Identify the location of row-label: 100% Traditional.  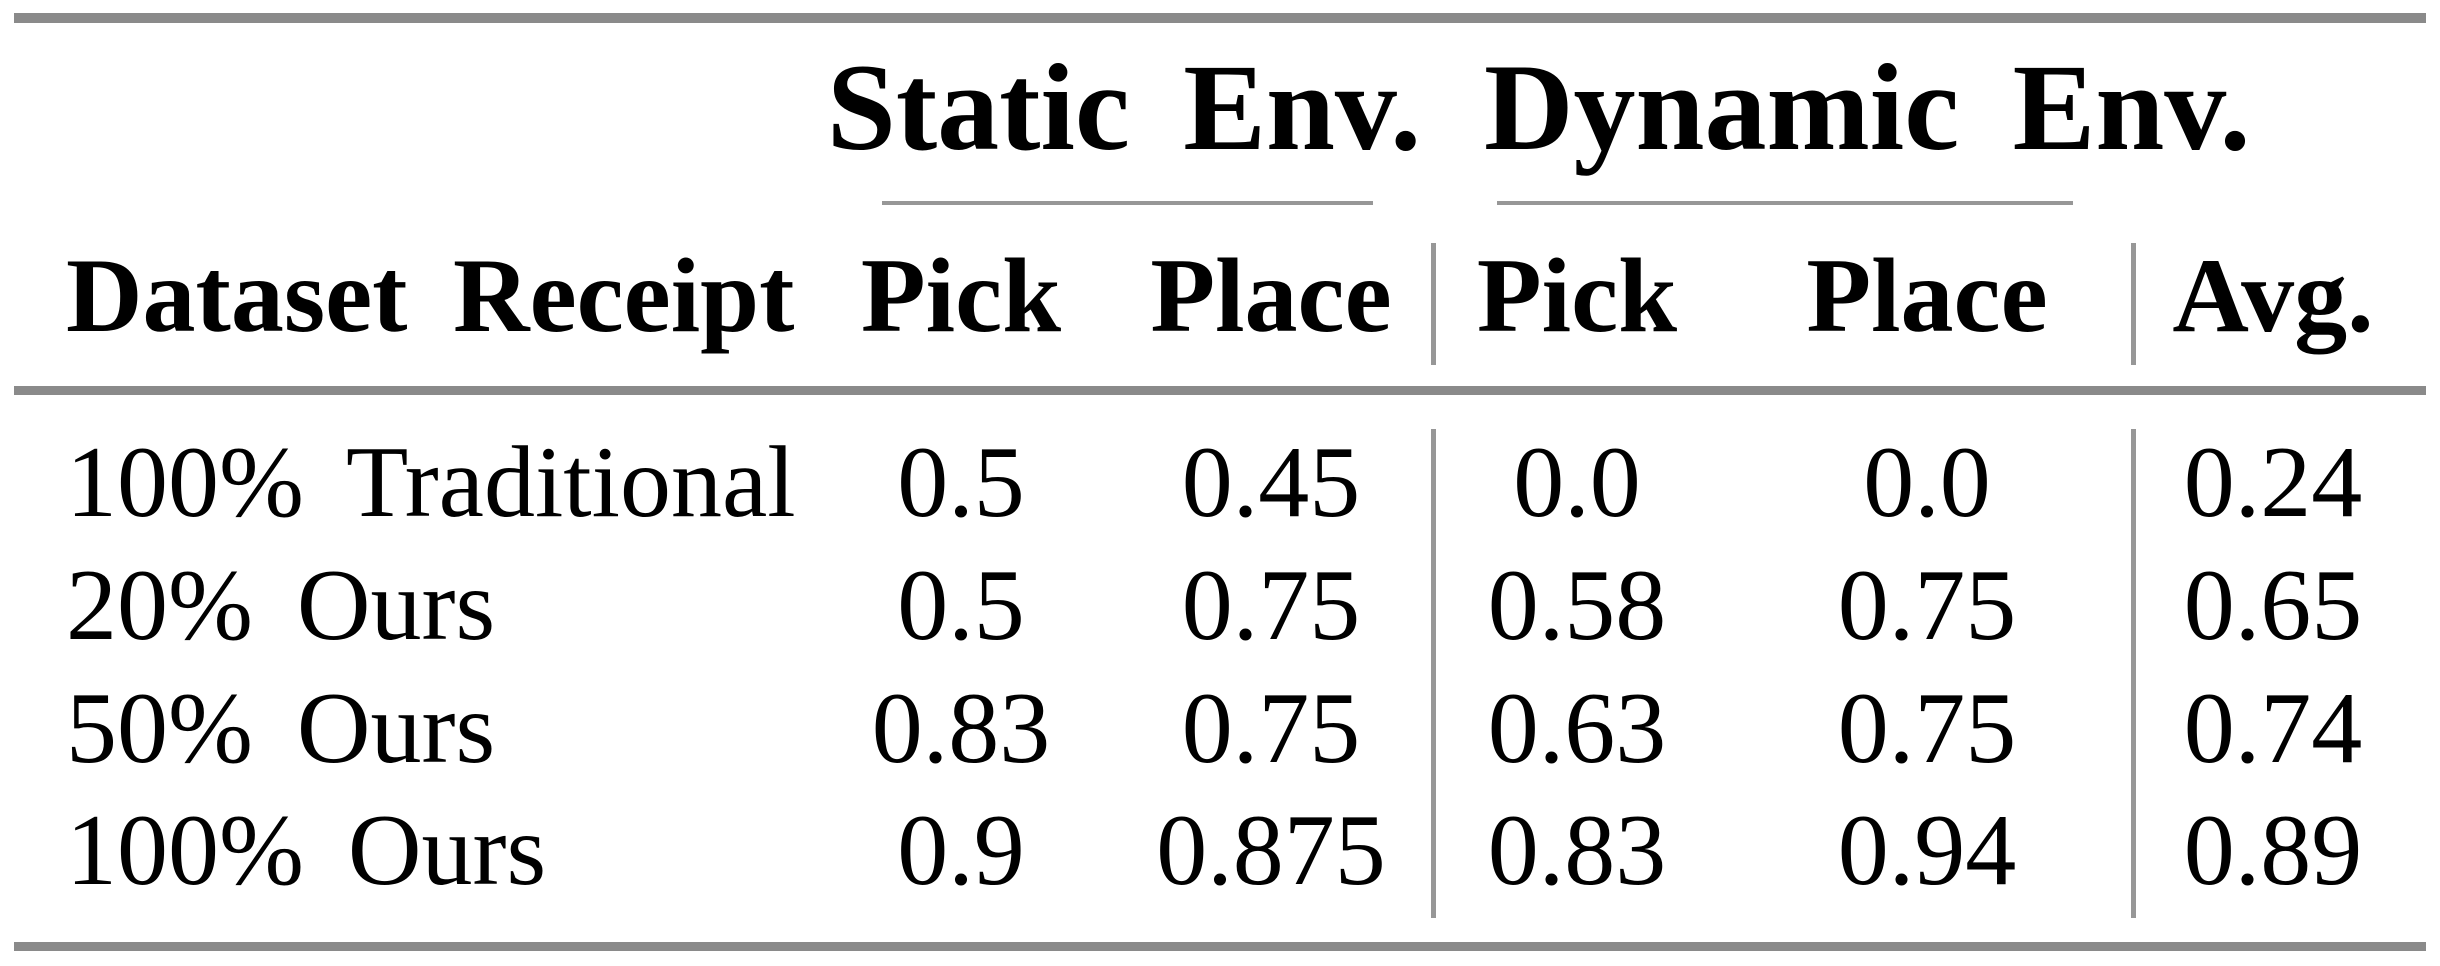
(431, 482).